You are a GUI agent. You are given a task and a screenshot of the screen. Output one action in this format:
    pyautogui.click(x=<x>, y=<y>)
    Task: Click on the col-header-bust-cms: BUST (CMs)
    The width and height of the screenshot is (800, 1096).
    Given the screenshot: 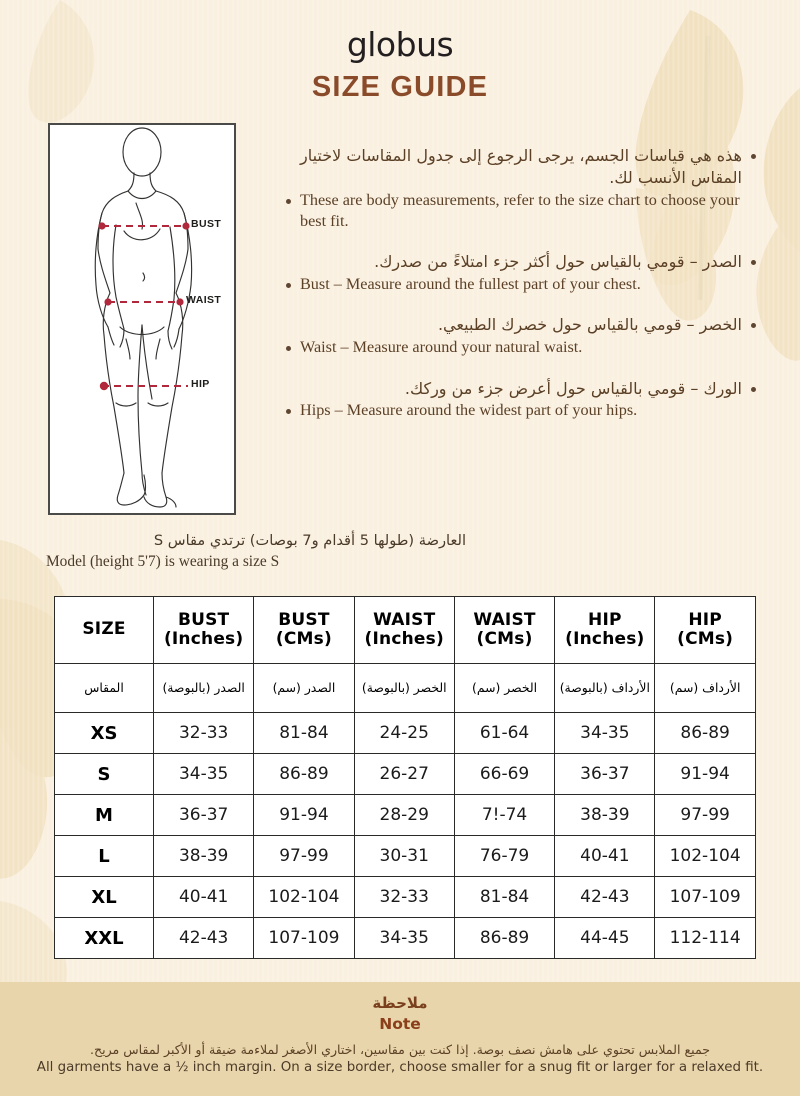 What is the action you would take?
    pyautogui.click(x=304, y=630)
    